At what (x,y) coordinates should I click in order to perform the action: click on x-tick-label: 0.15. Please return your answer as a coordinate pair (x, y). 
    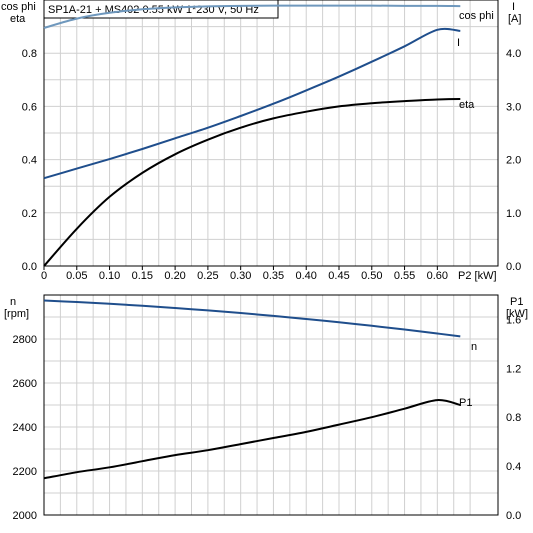
    Looking at the image, I should click on (142, 276).